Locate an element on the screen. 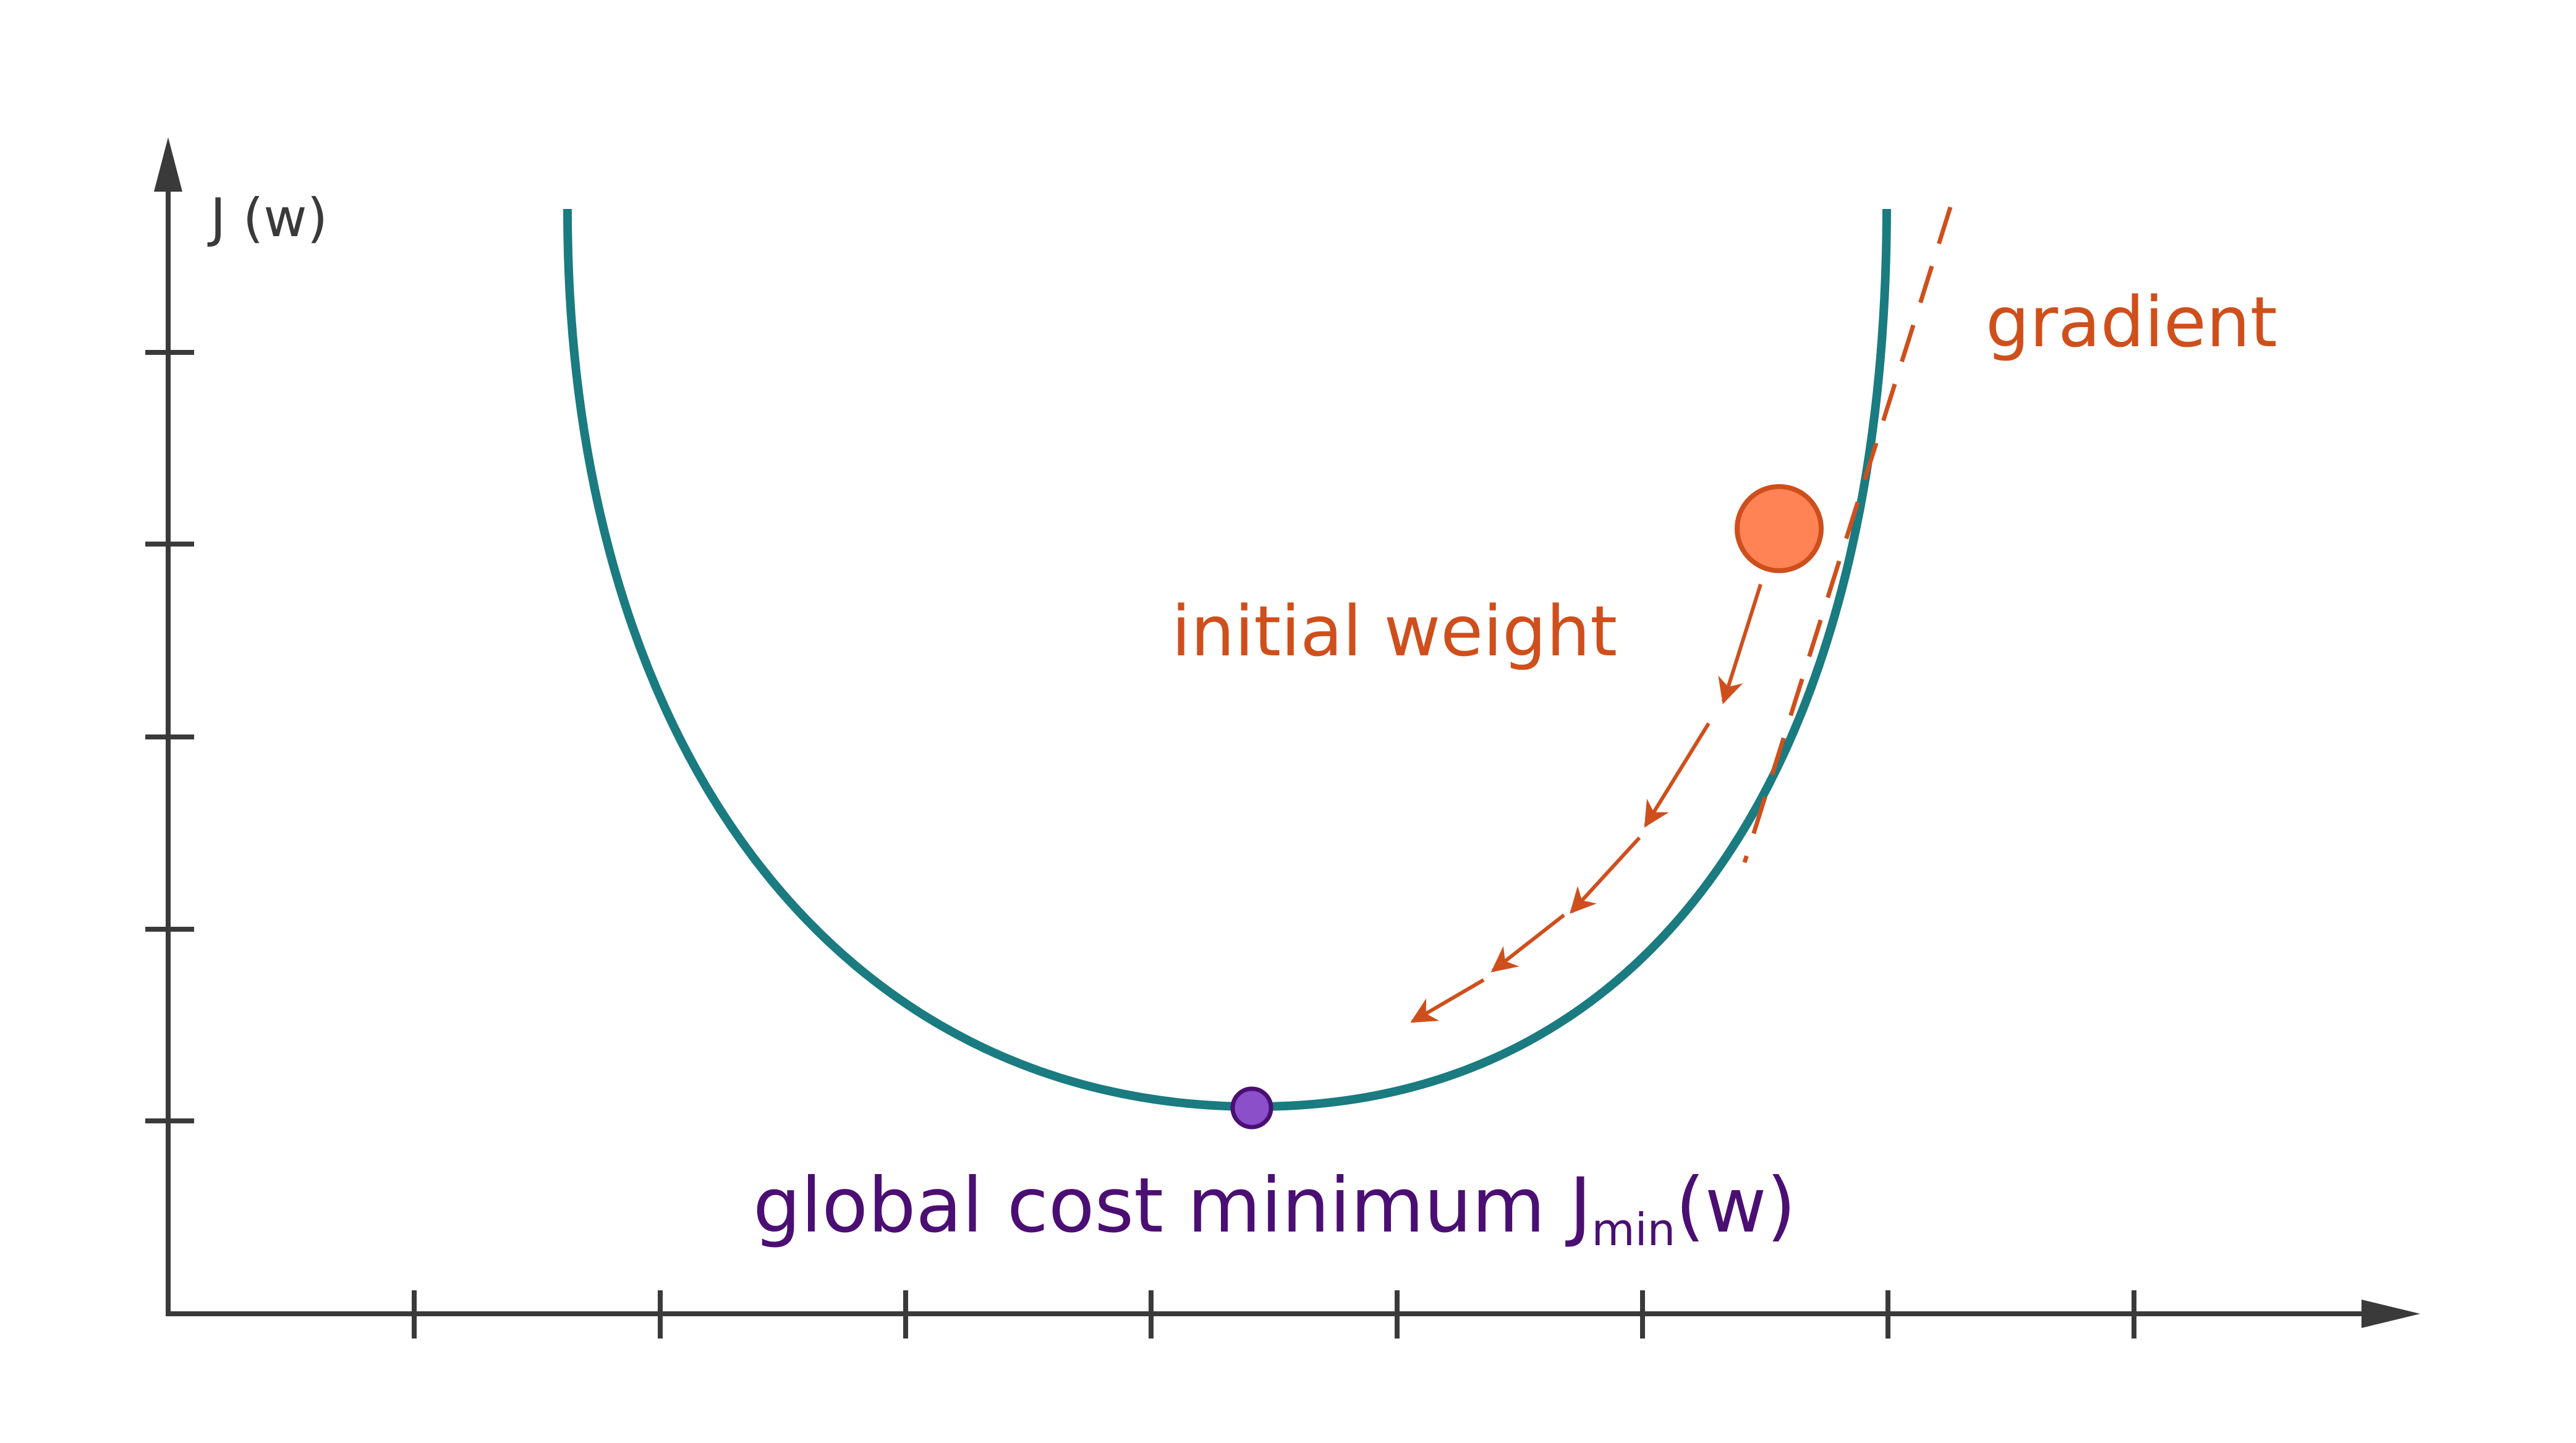 Image resolution: width=2576 pixels, height=1443 pixels. global-minimum-marker is located at coordinates (1251, 1108).